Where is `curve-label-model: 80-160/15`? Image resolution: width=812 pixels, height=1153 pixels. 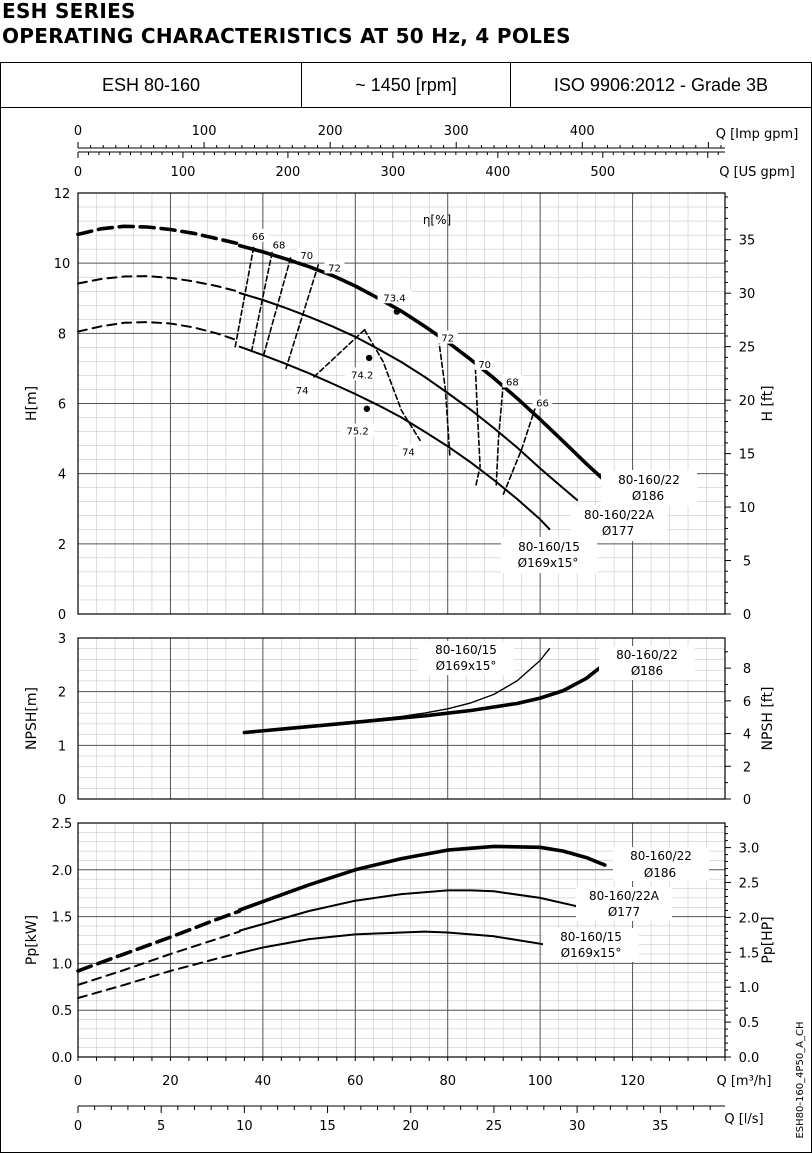
curve-label-model: 80-160/15 is located at coordinates (591, 937).